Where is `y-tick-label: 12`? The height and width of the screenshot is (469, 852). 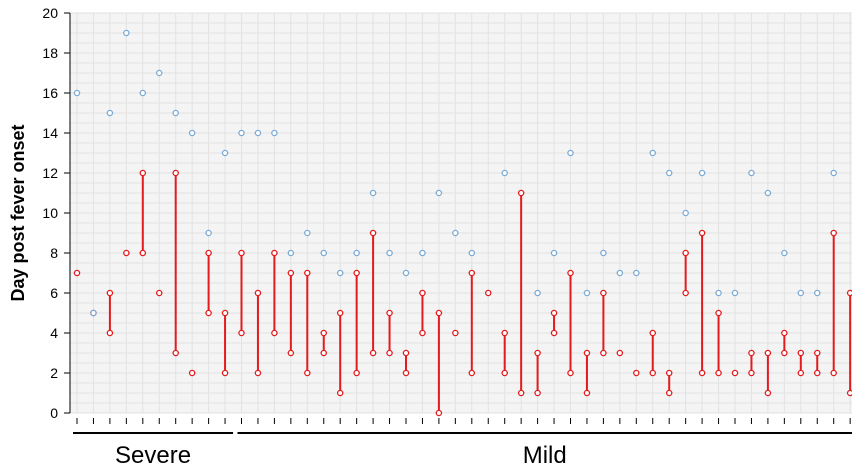 y-tick-label: 12 is located at coordinates (50, 173).